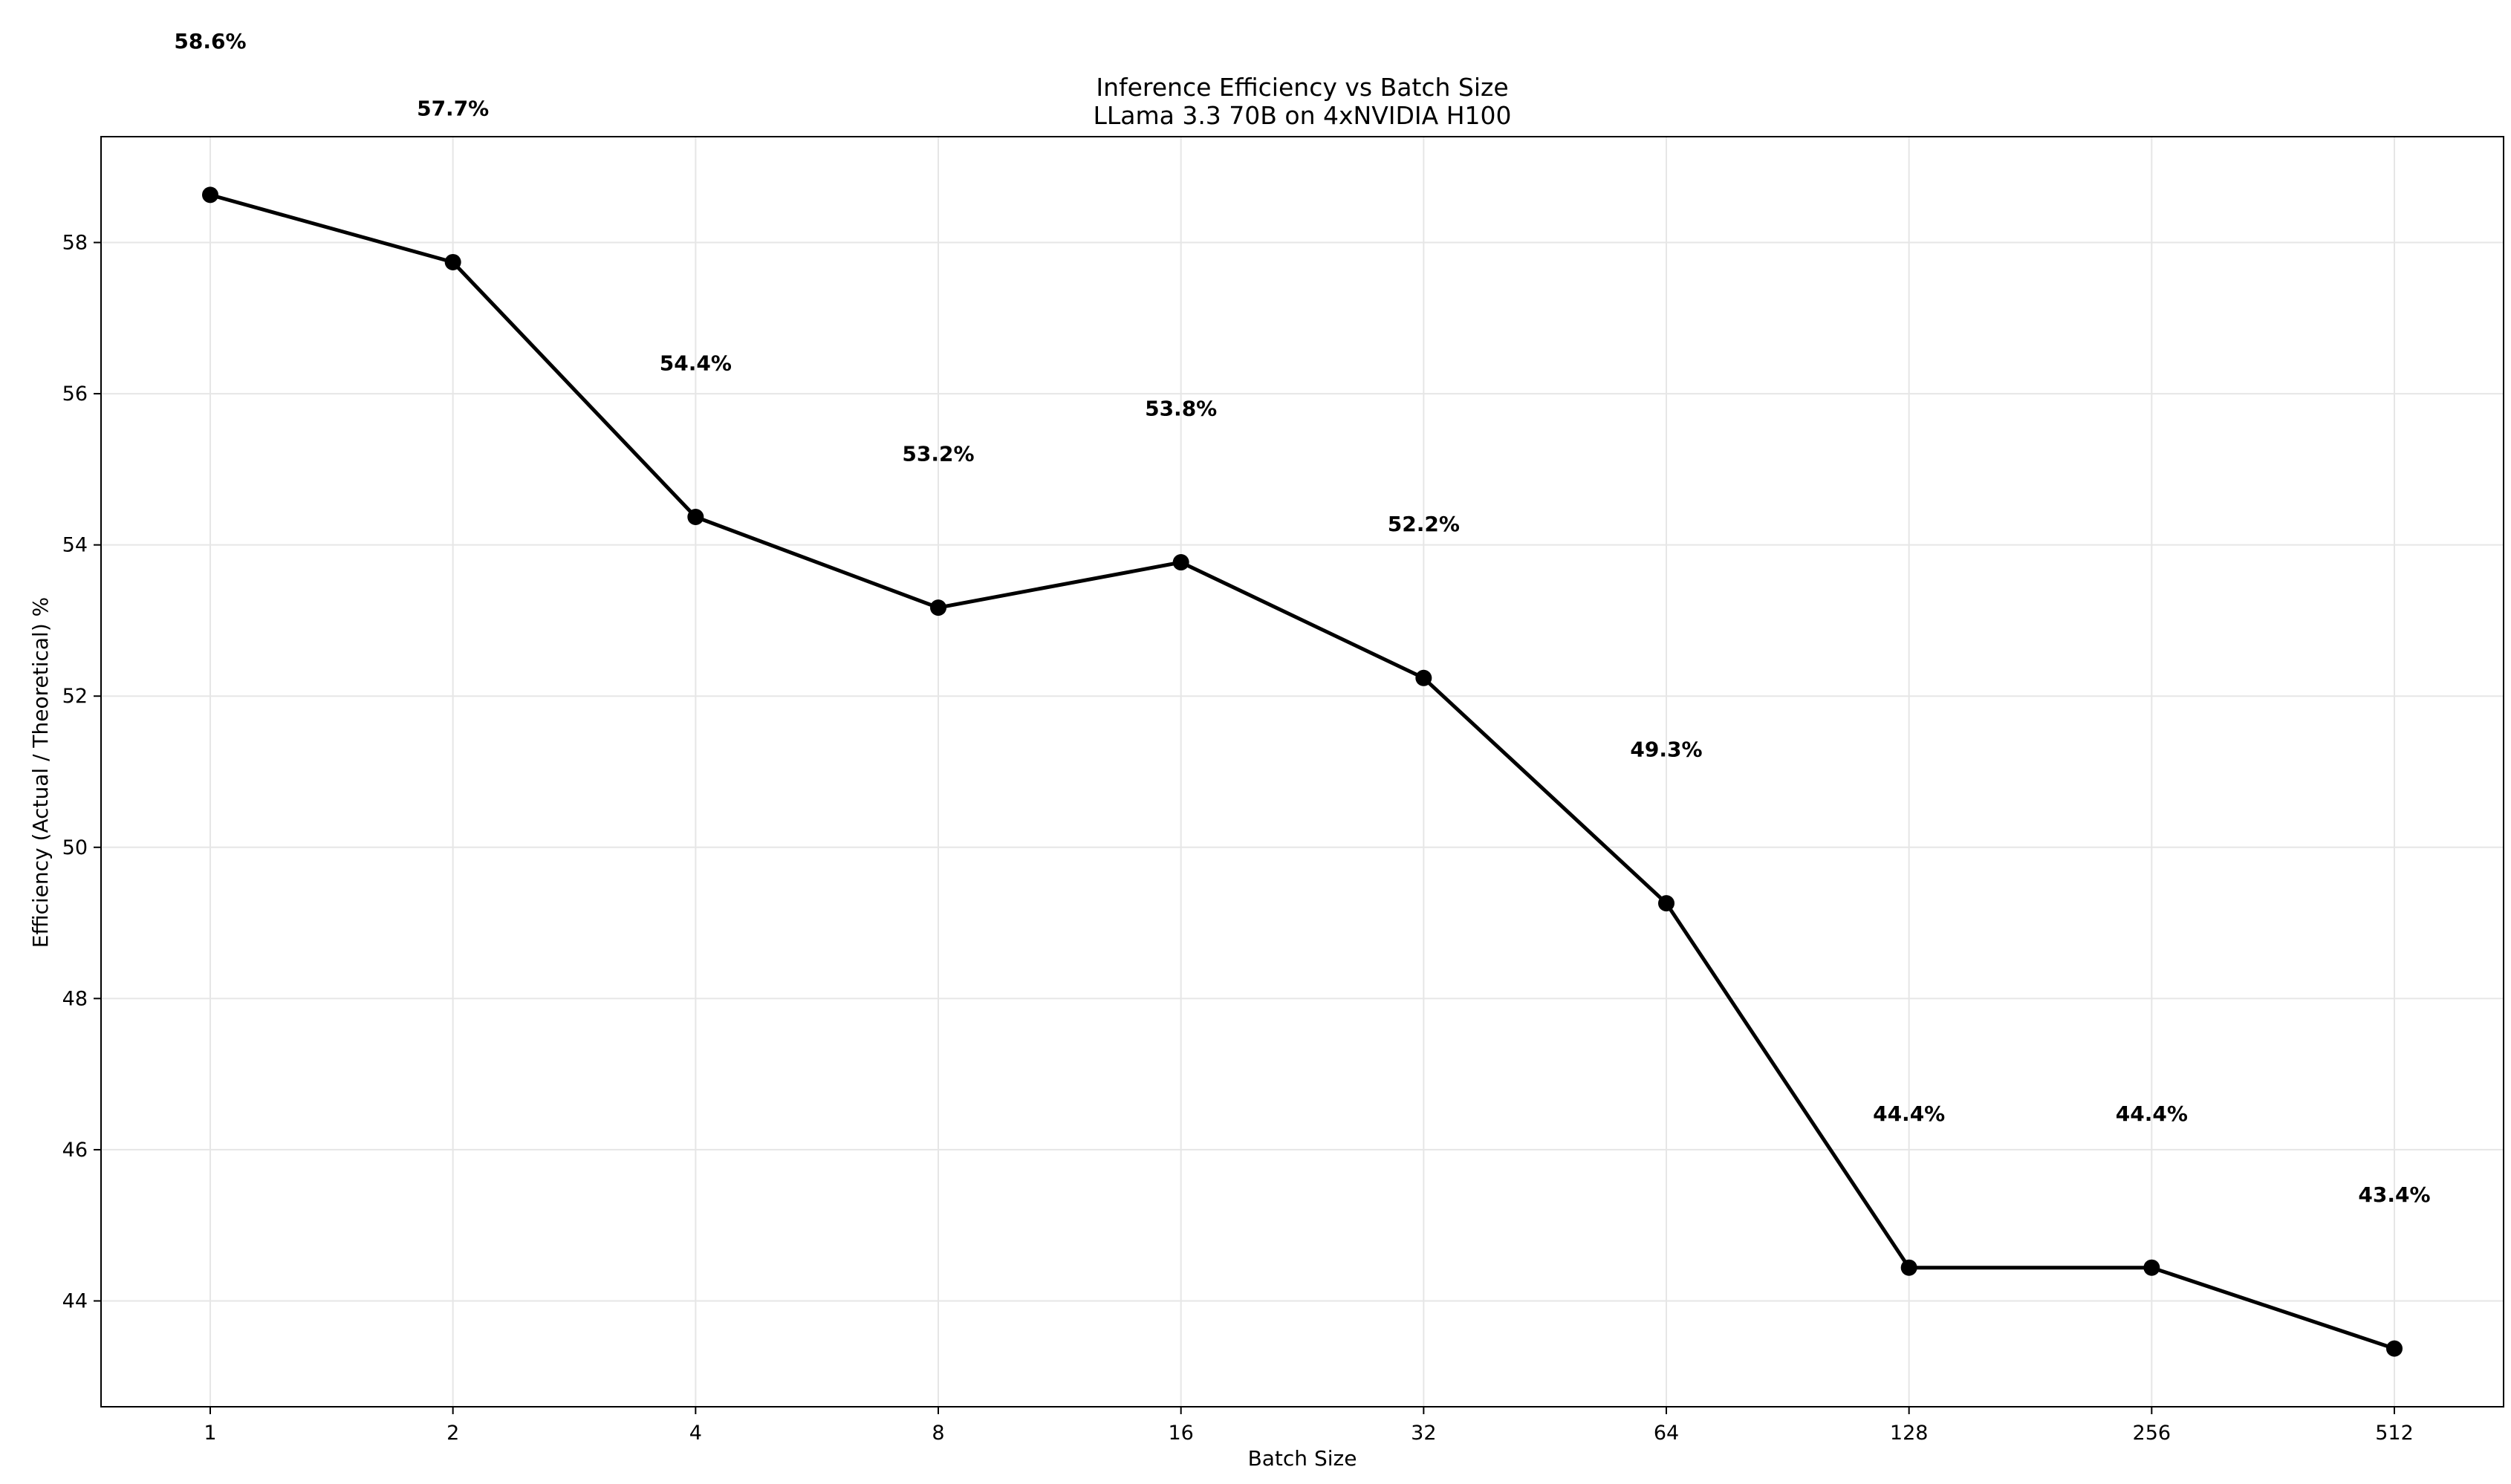  What do you see at coordinates (938, 1434) in the screenshot?
I see `x-tick-label: 8` at bounding box center [938, 1434].